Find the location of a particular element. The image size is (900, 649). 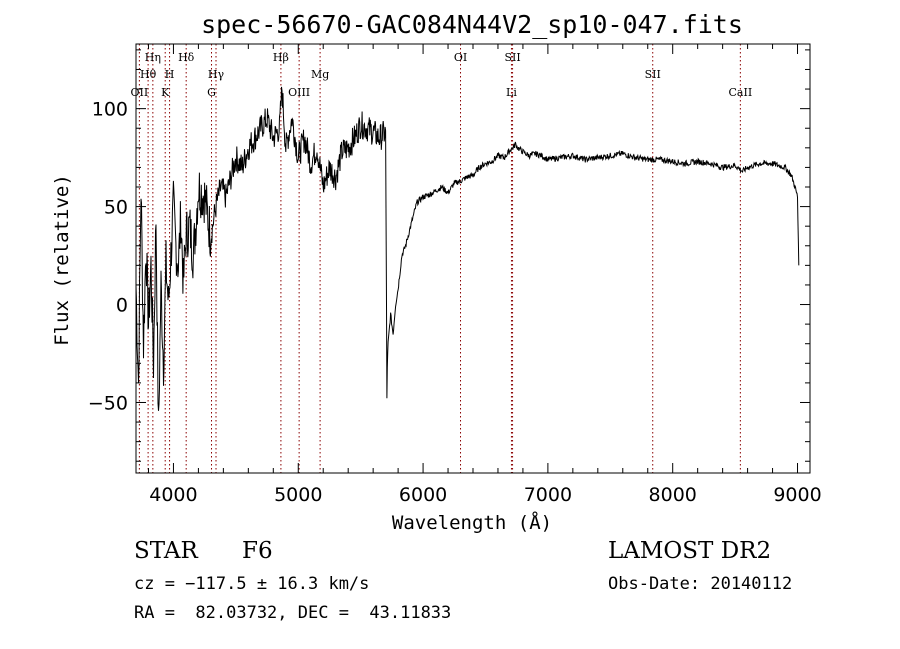

line-label: CaII is located at coordinates (741, 92).